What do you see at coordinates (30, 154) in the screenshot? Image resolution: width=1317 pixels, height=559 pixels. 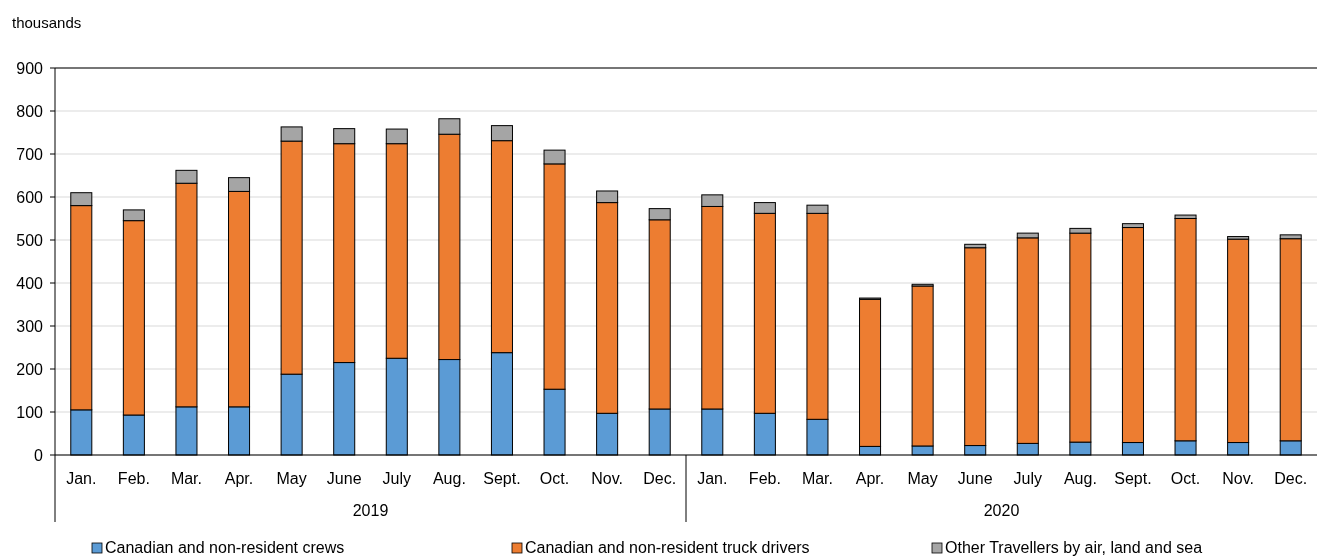 I see `y-tick-label: 700` at bounding box center [30, 154].